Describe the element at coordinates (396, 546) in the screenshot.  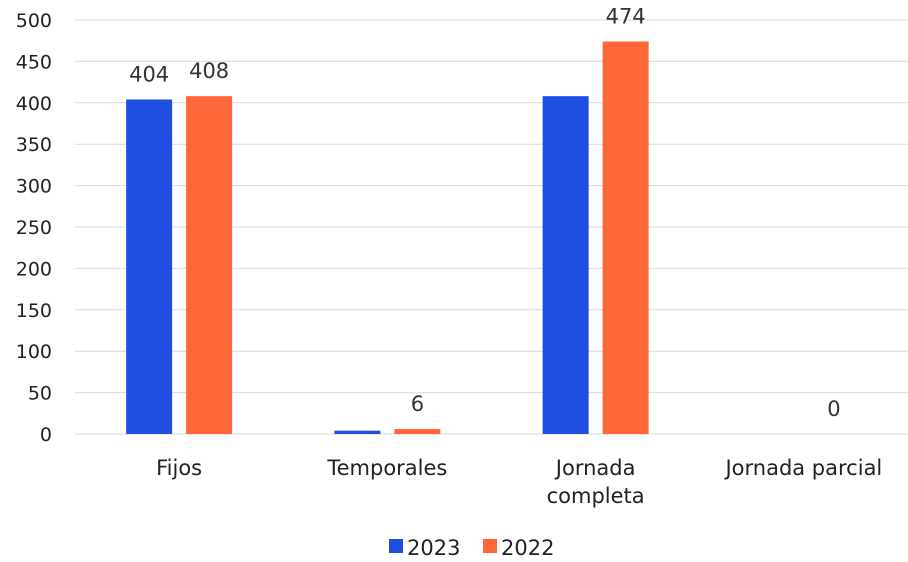
I see `legend-swatch-2023` at that location.